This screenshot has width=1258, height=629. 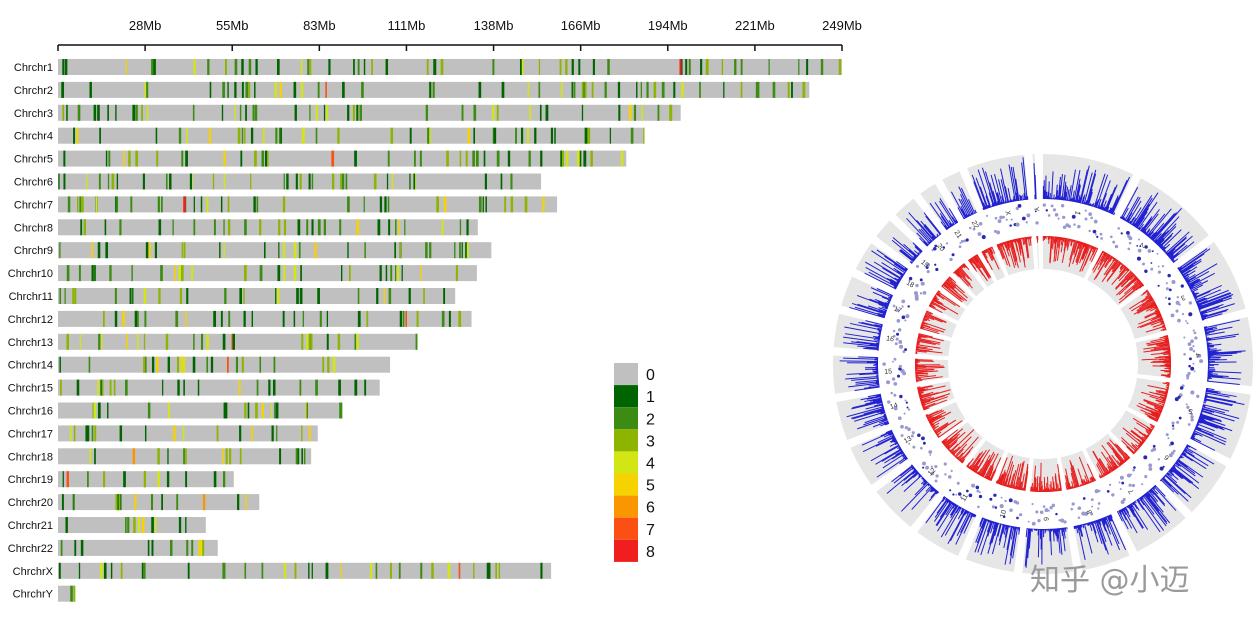 I want to click on chromosome-label: Chrchr20, so click(x=30, y=503).